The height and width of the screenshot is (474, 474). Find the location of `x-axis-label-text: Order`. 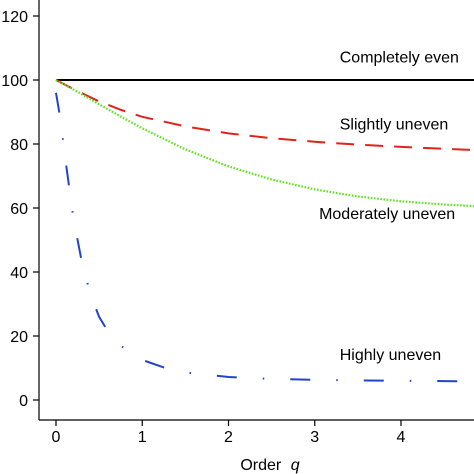

x-axis-label-text: Order is located at coordinates (261, 465).